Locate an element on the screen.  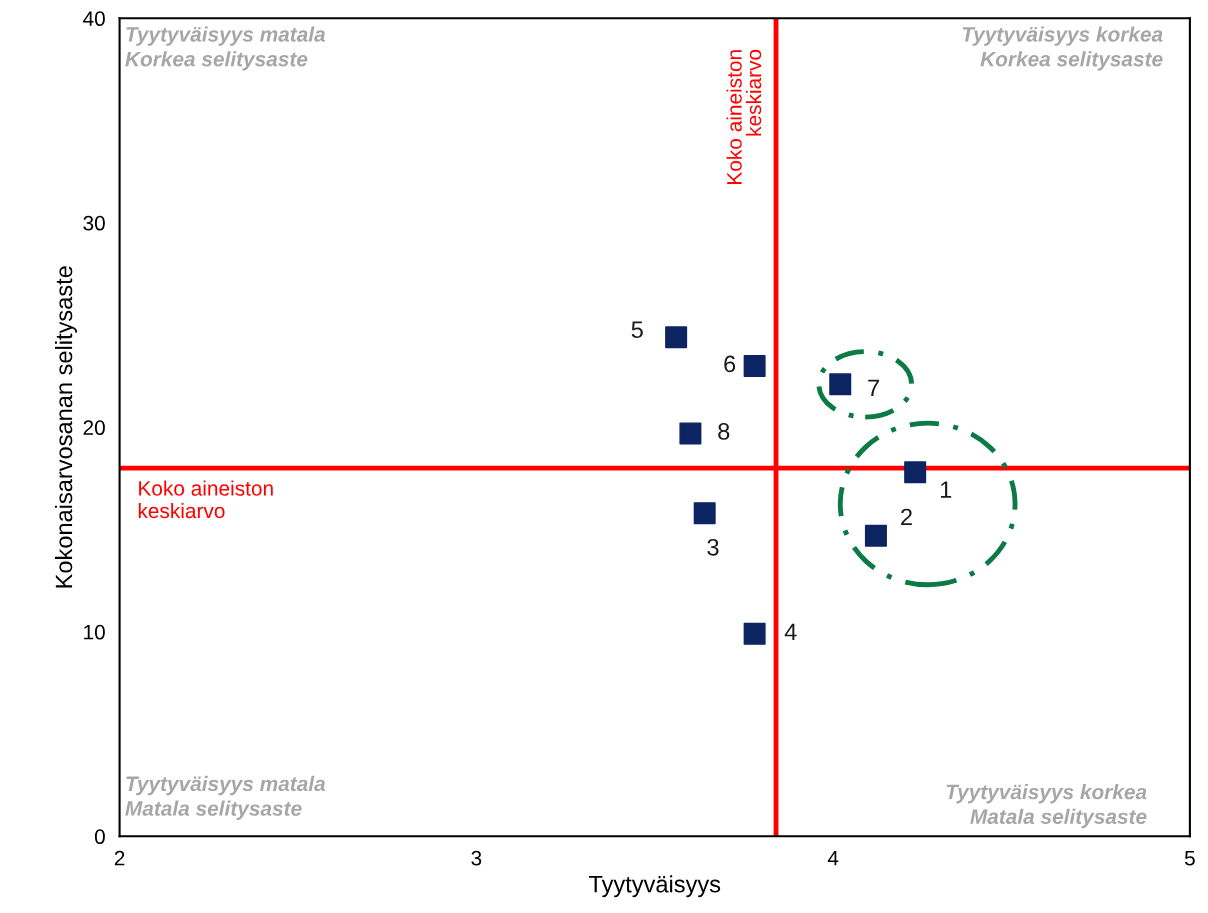
y-tick-label: 40 is located at coordinates (94, 19).